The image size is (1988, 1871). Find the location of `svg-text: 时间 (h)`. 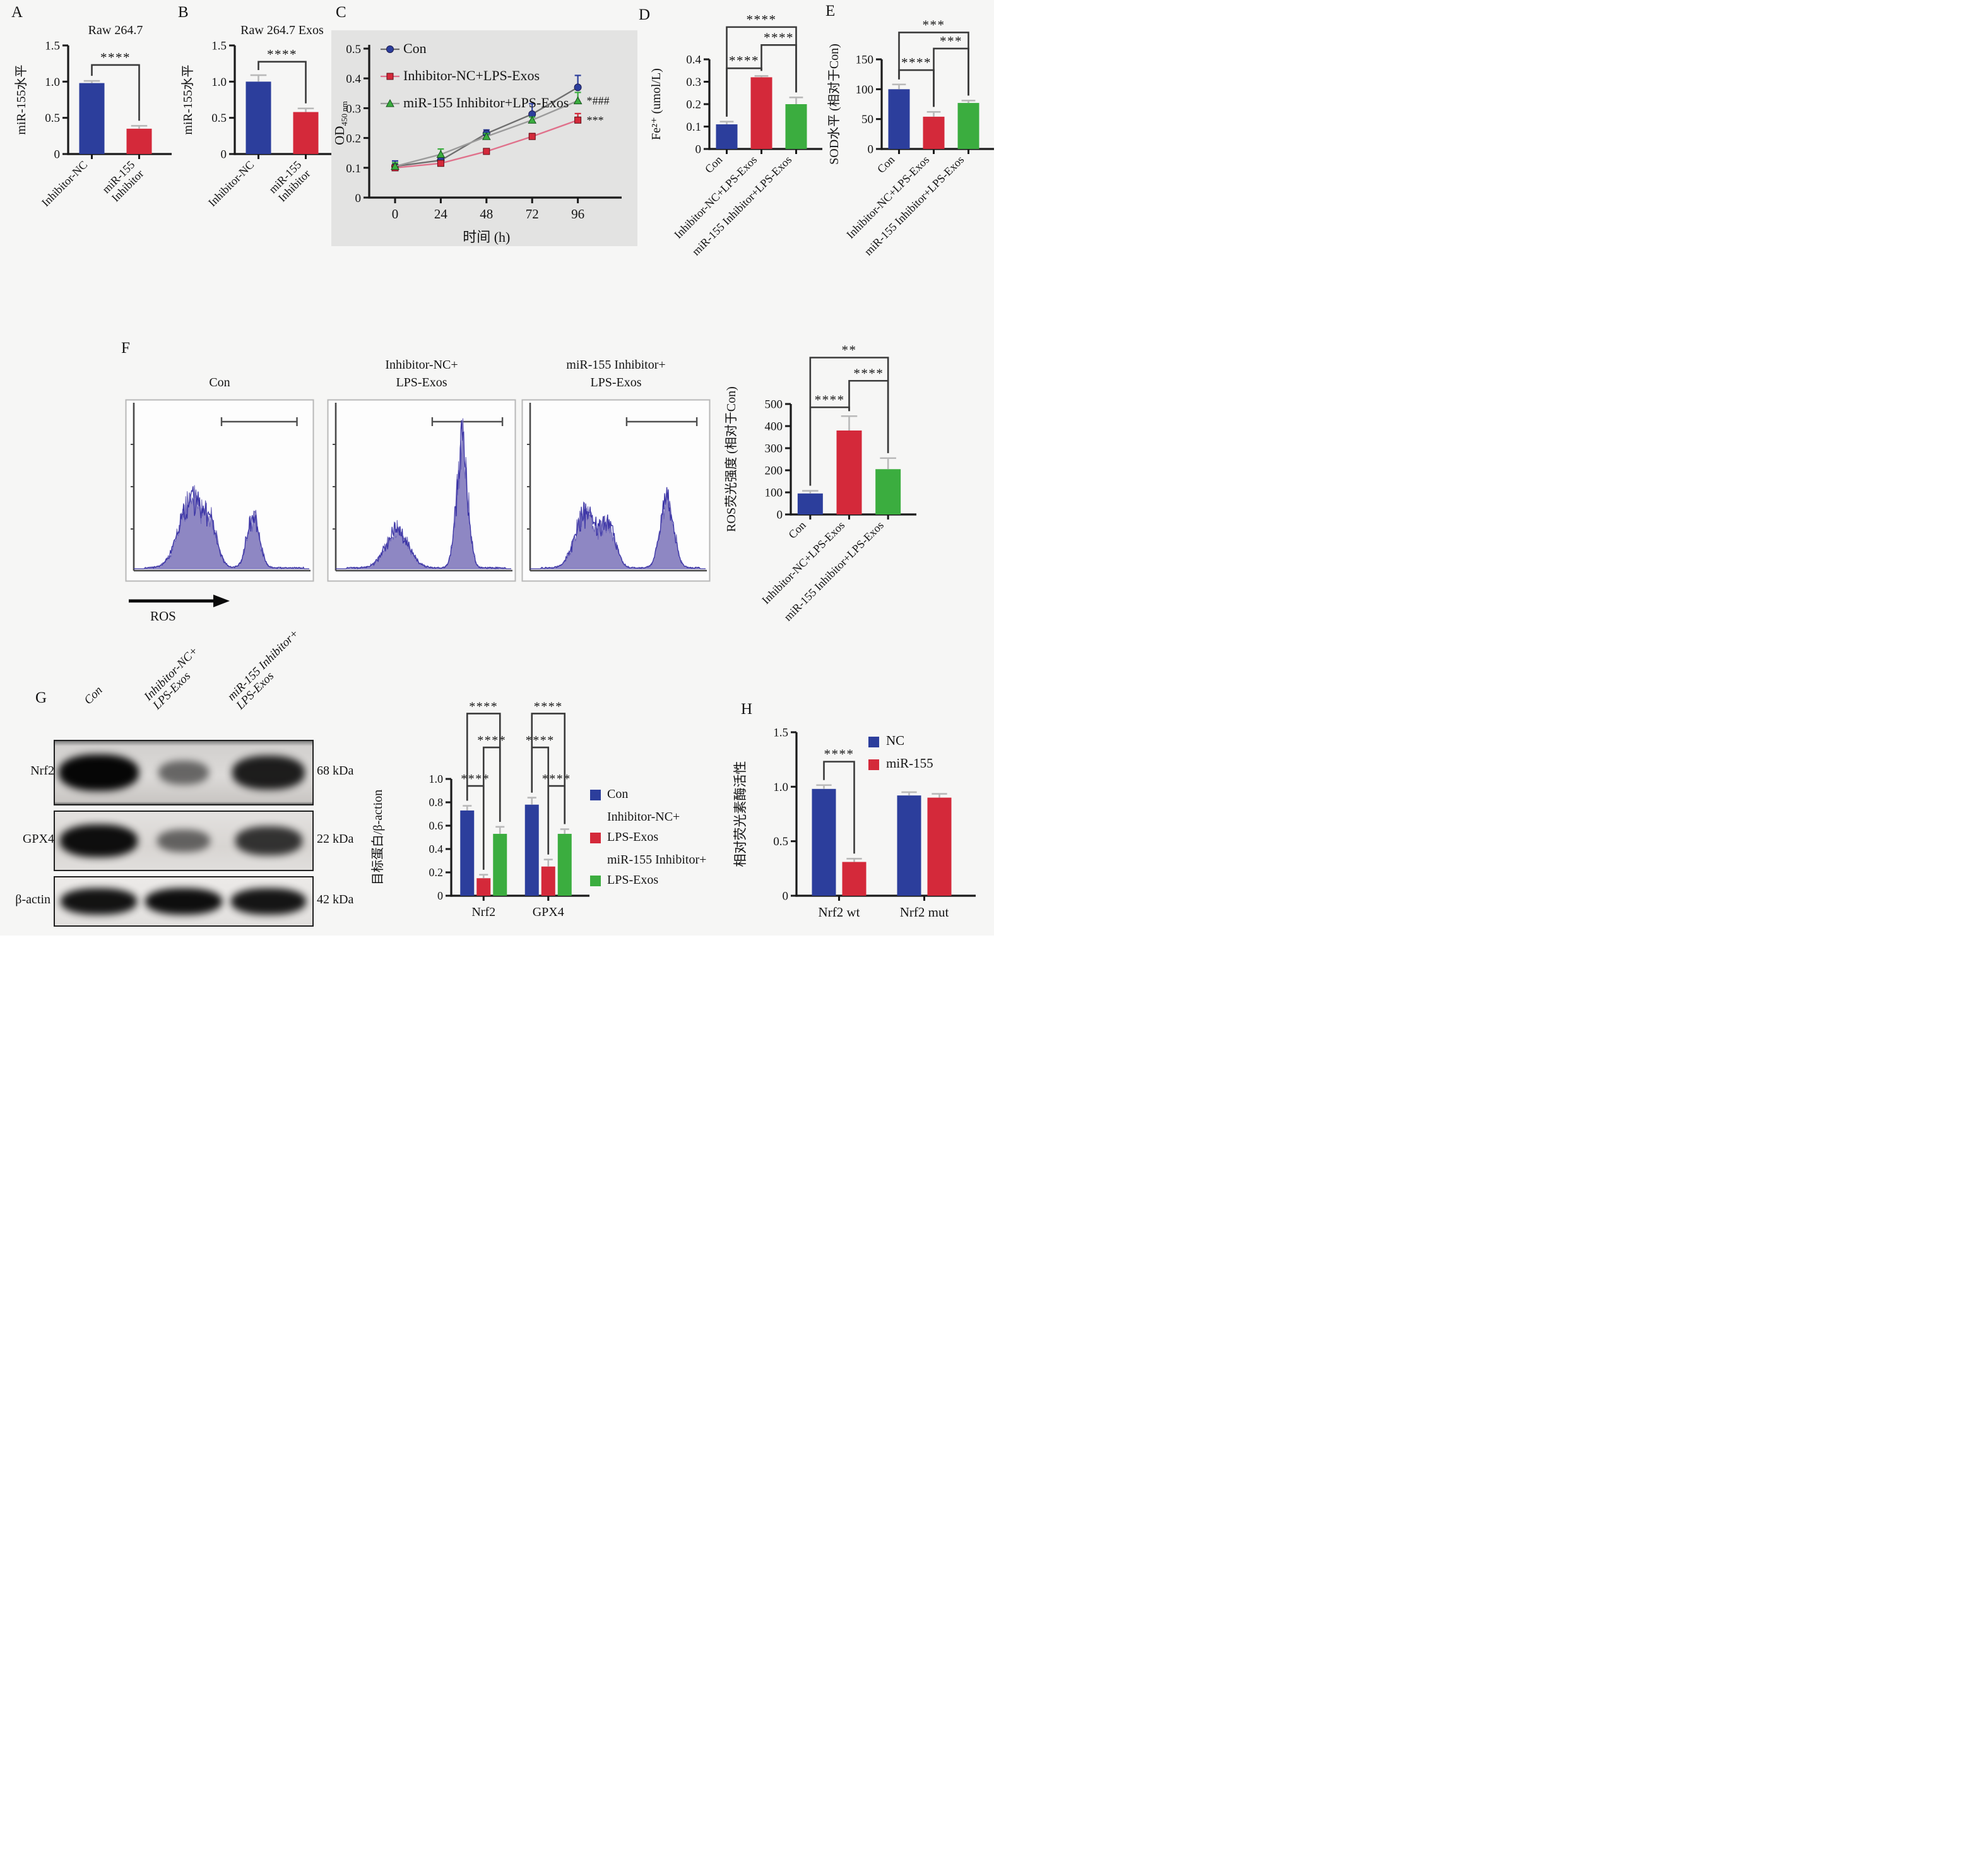

svg-text: 时间 (h) is located at coordinates (486, 237).